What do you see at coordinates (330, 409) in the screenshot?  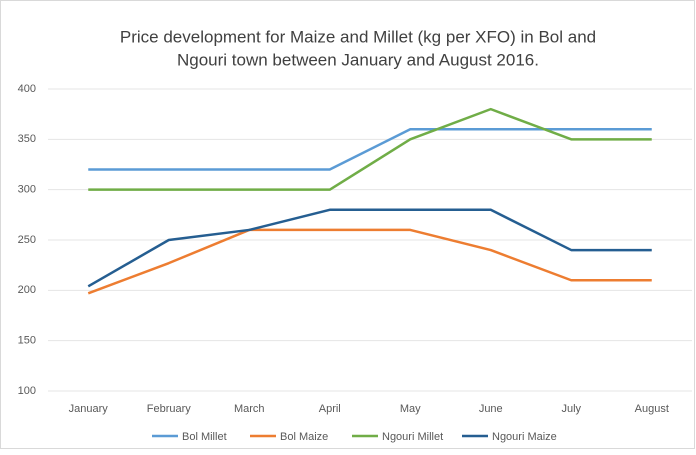 I see `x-tick-label: April` at bounding box center [330, 409].